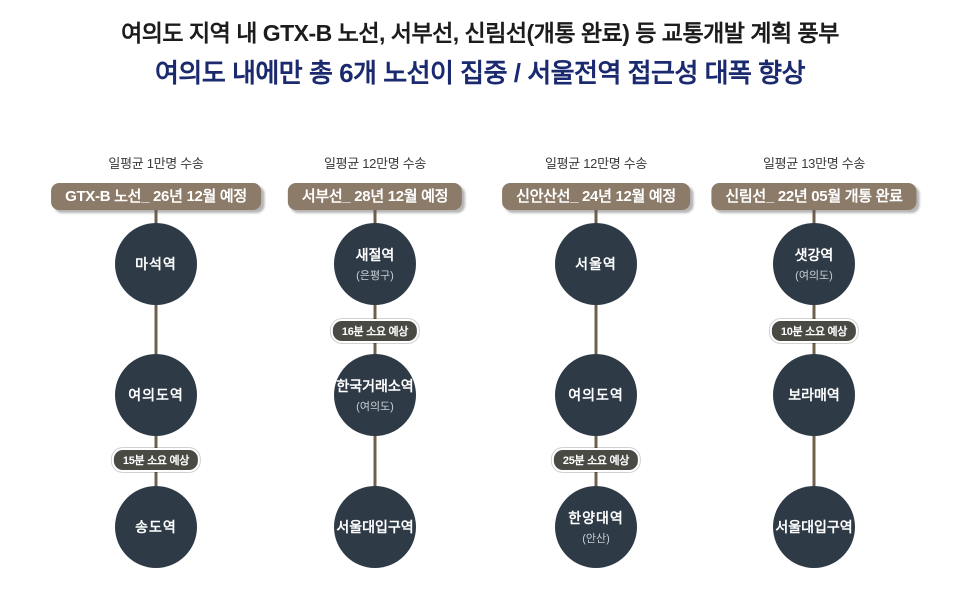  I want to click on station-node: 샛강역 (여의도), so click(814, 264).